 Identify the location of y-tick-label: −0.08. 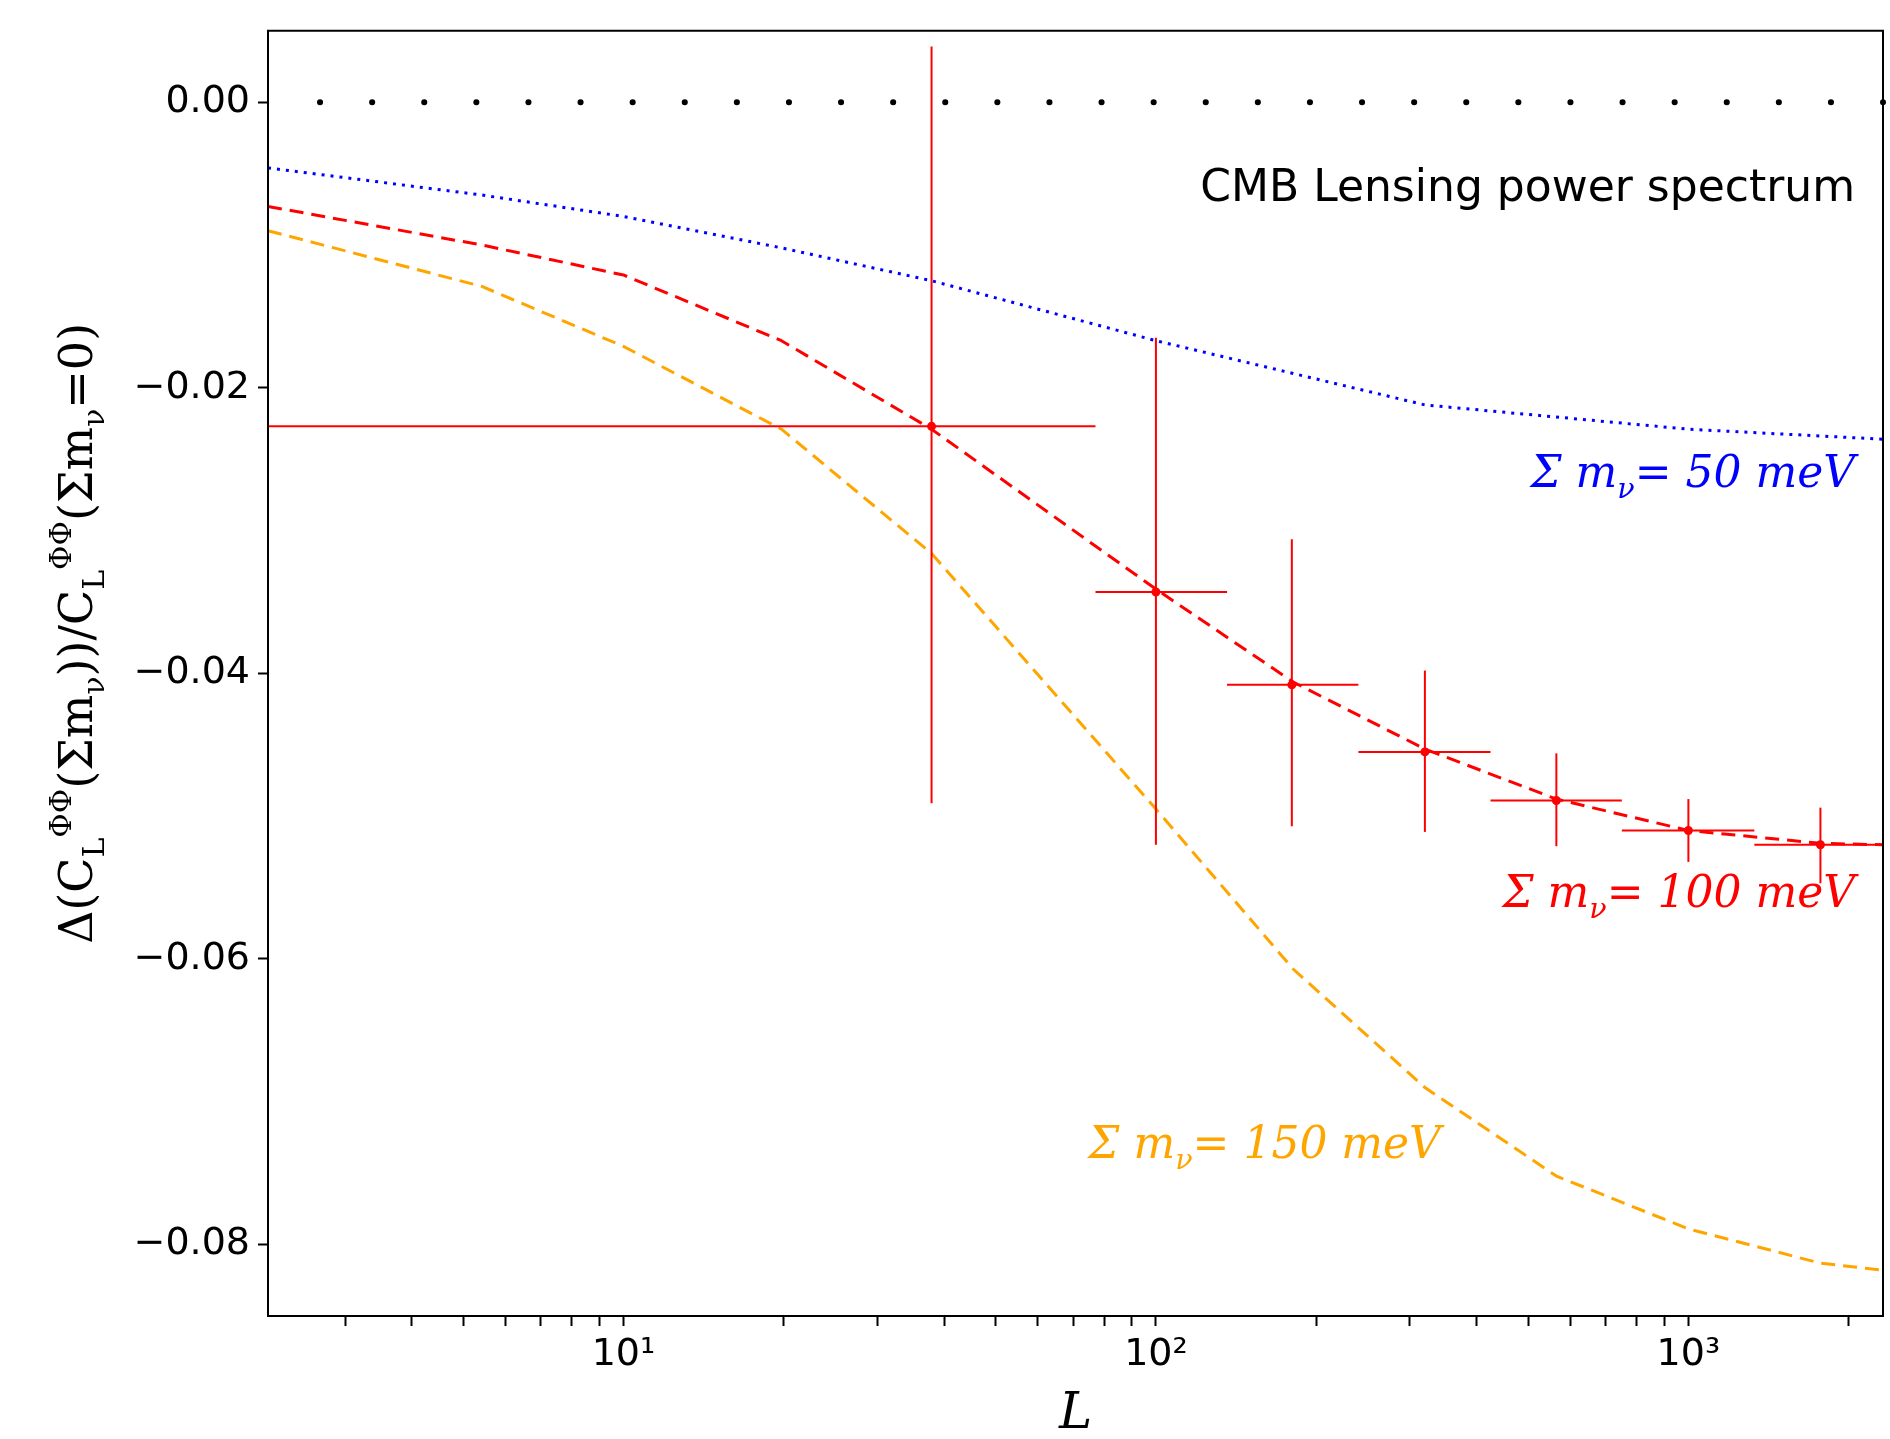
(191, 1241).